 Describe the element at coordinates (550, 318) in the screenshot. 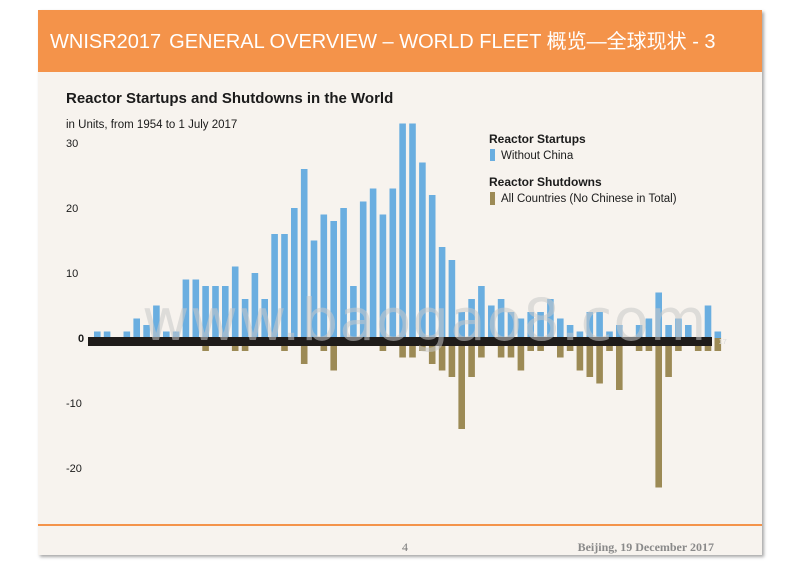

I see `startup-bar-2000` at that location.